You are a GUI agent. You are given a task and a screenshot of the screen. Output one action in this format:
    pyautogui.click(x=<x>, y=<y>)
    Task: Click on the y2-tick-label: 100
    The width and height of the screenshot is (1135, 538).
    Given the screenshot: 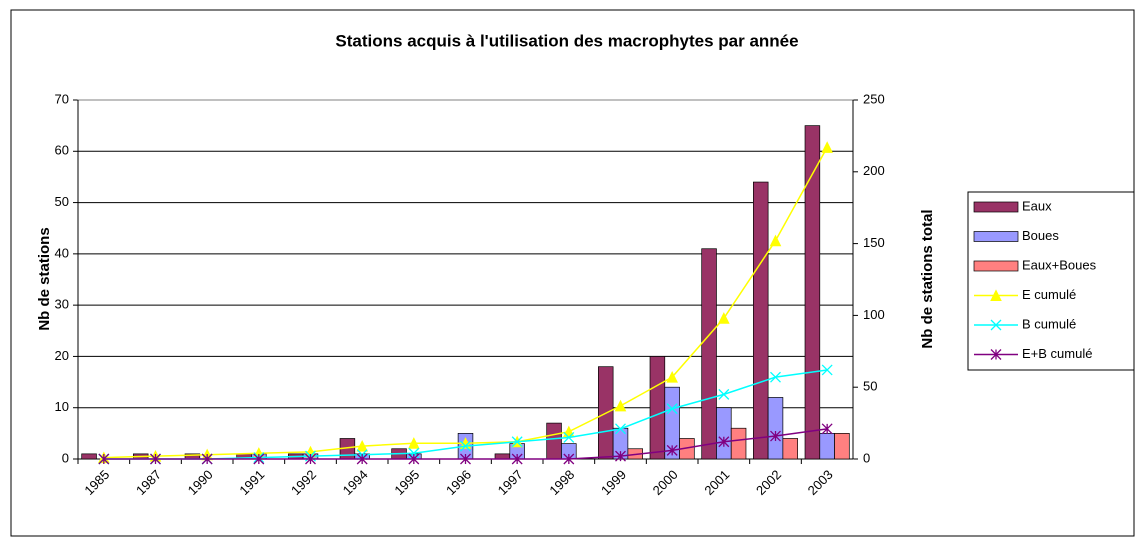 What is the action you would take?
    pyautogui.click(x=874, y=314)
    